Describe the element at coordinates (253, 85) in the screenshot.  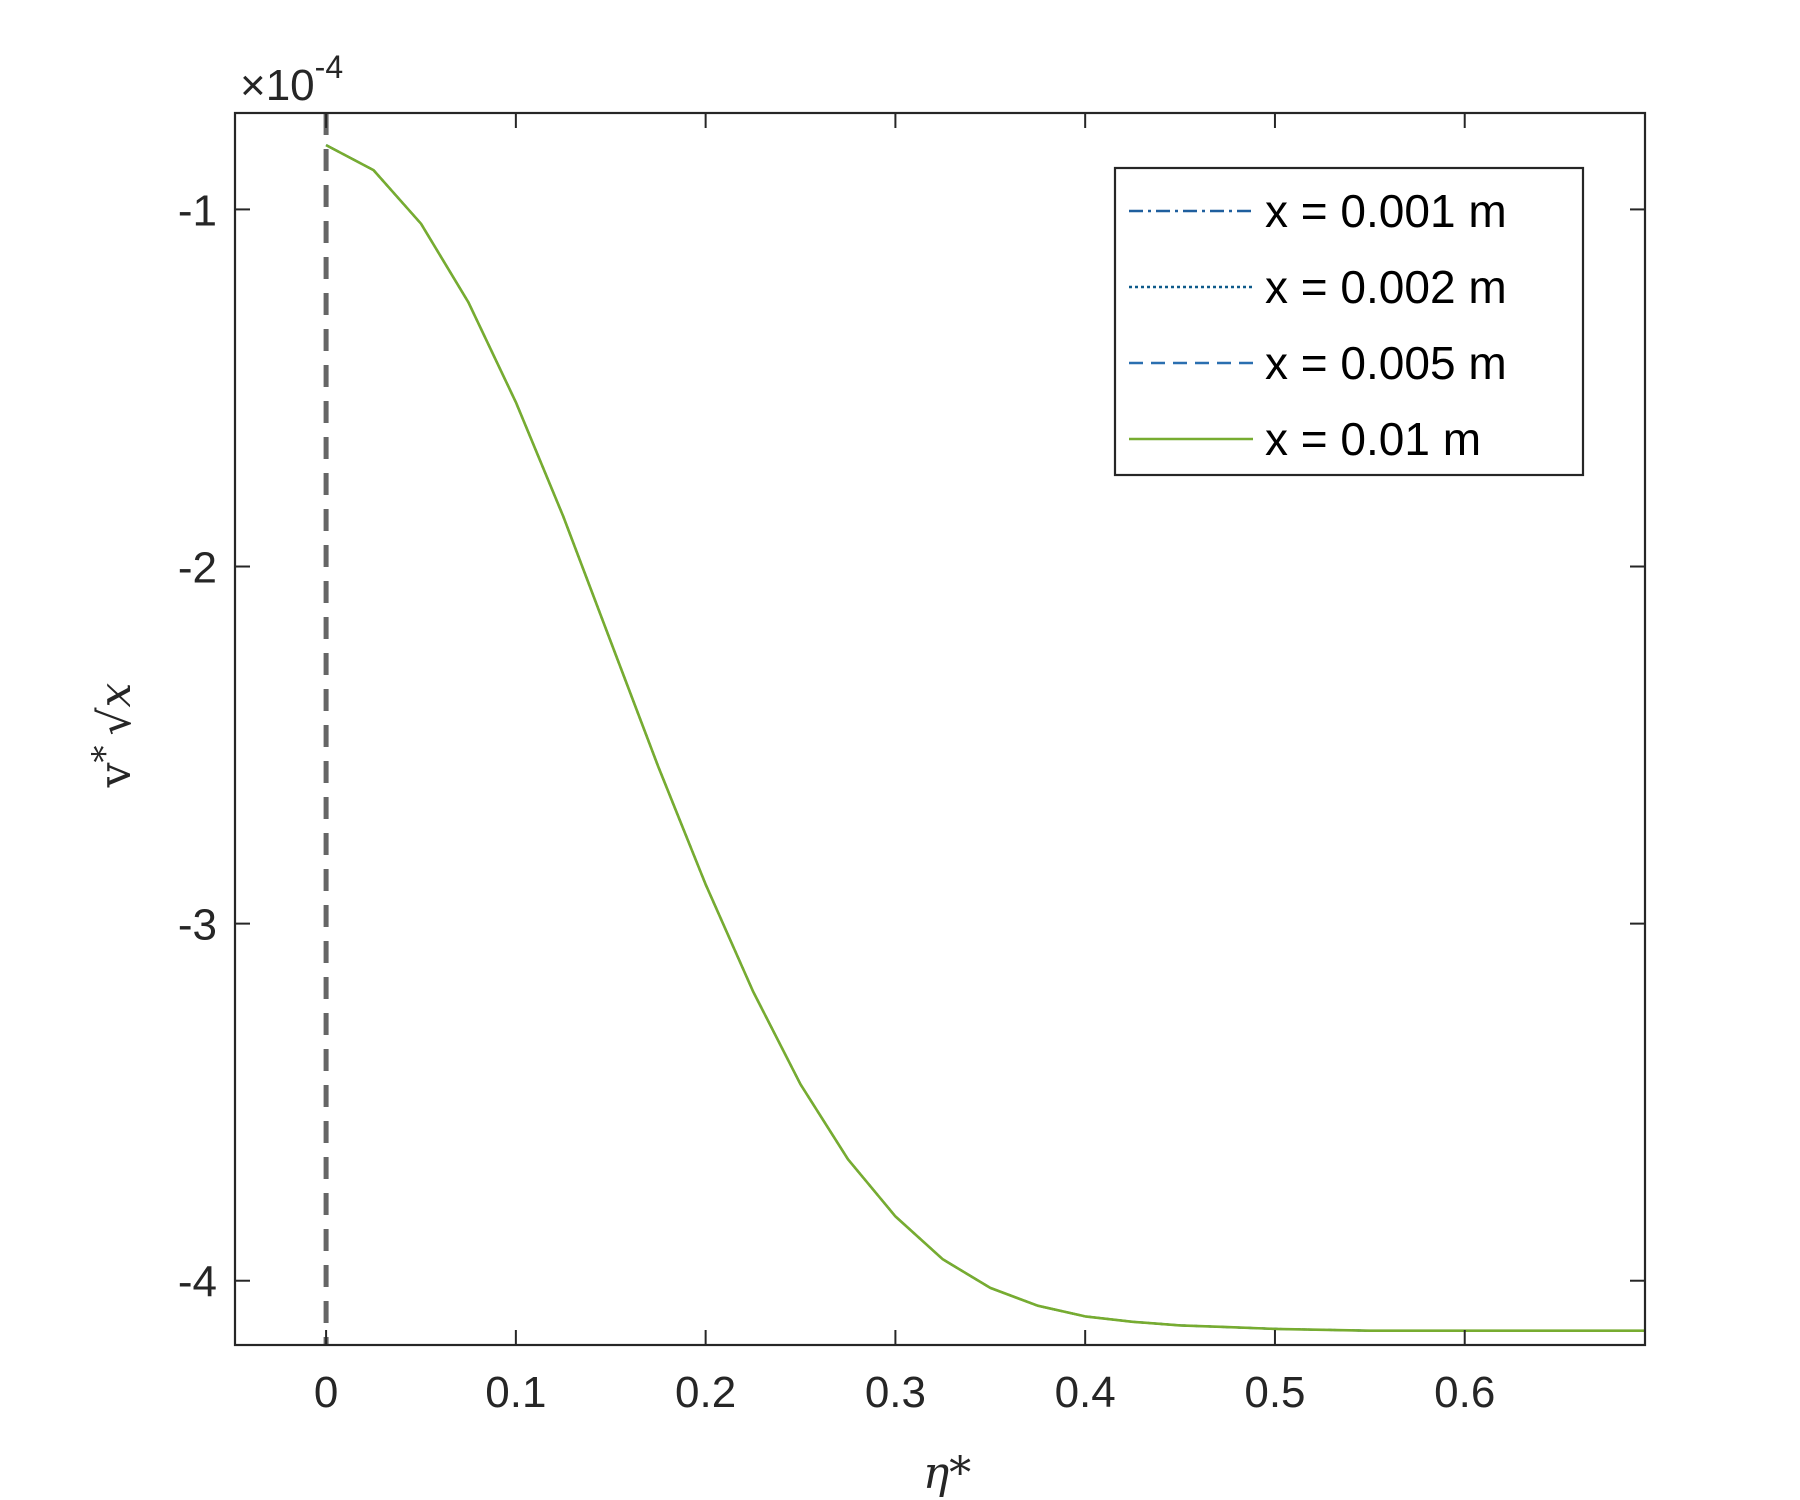
I see `y-multiplier-times: ×` at that location.